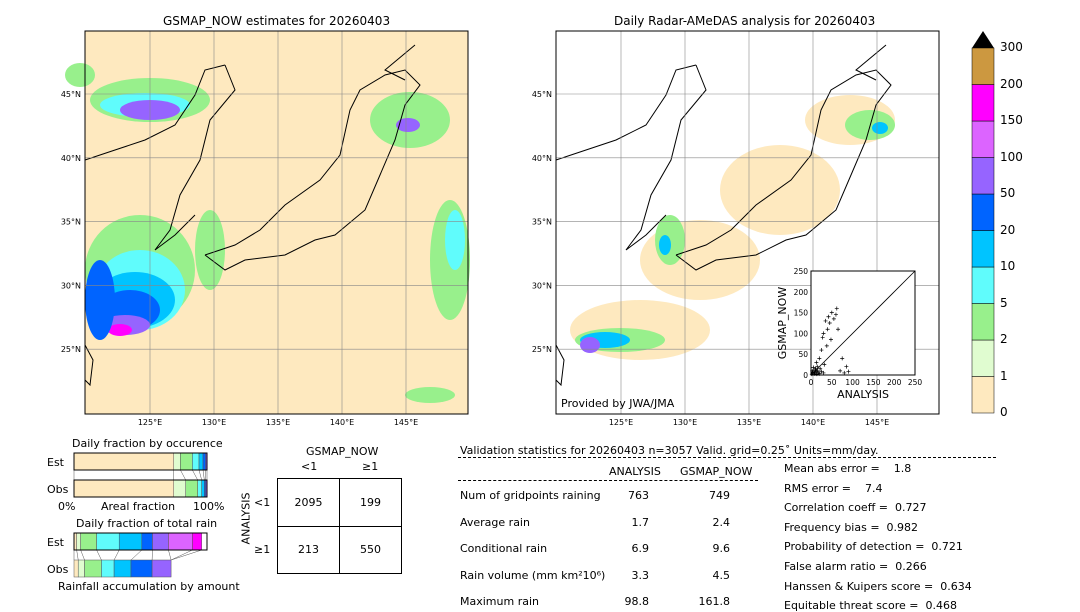  I want to click on occ-obs-label: Obs, so click(58, 489).